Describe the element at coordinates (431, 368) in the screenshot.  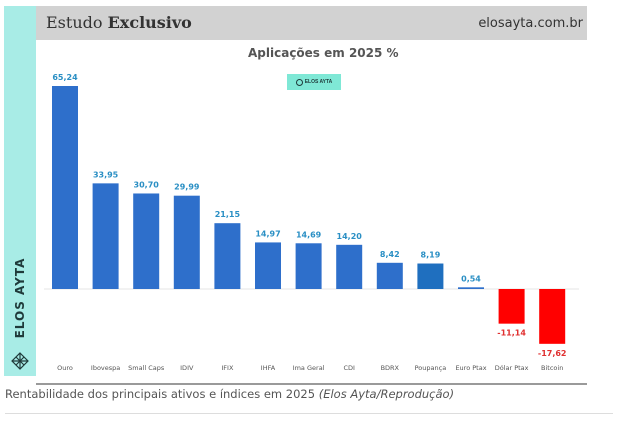
I see `category-label: Poupança` at that location.